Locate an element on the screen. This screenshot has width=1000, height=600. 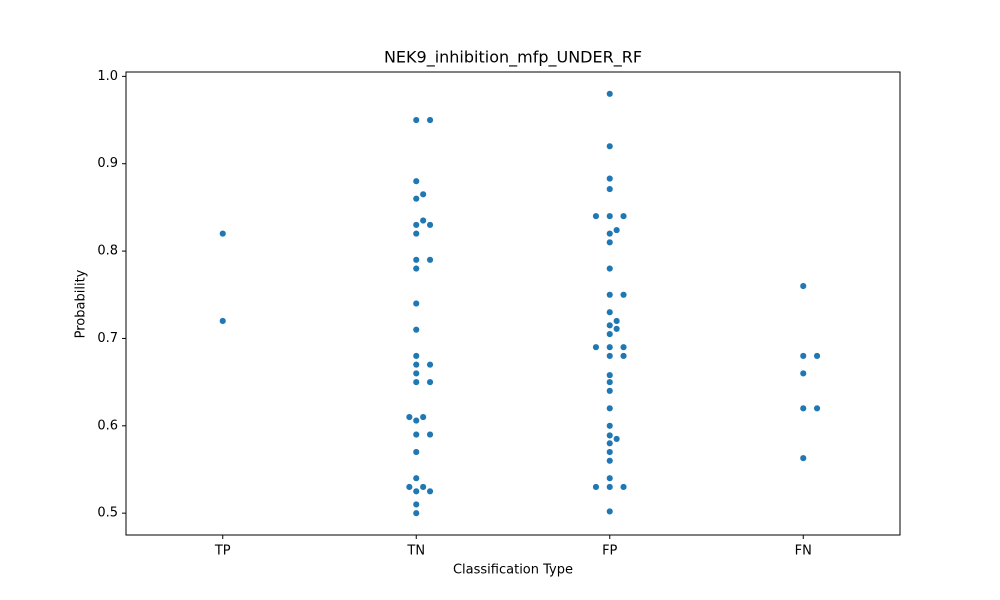
y-axis-label: Probability is located at coordinates (81, 303).